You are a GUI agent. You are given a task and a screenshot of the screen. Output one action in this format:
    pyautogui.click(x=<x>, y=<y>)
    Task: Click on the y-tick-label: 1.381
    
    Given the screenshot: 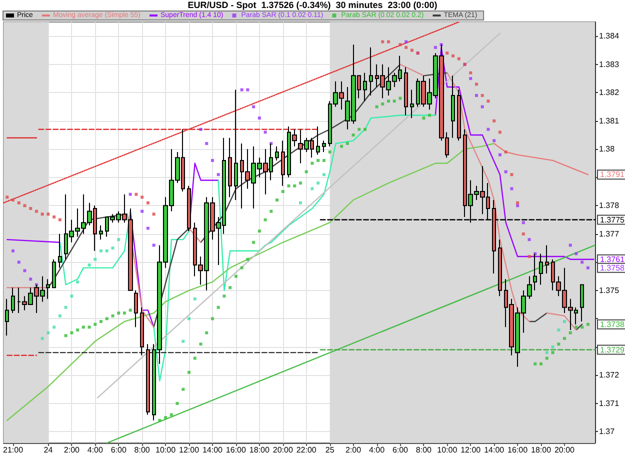 What is the action you would take?
    pyautogui.click(x=609, y=121)
    